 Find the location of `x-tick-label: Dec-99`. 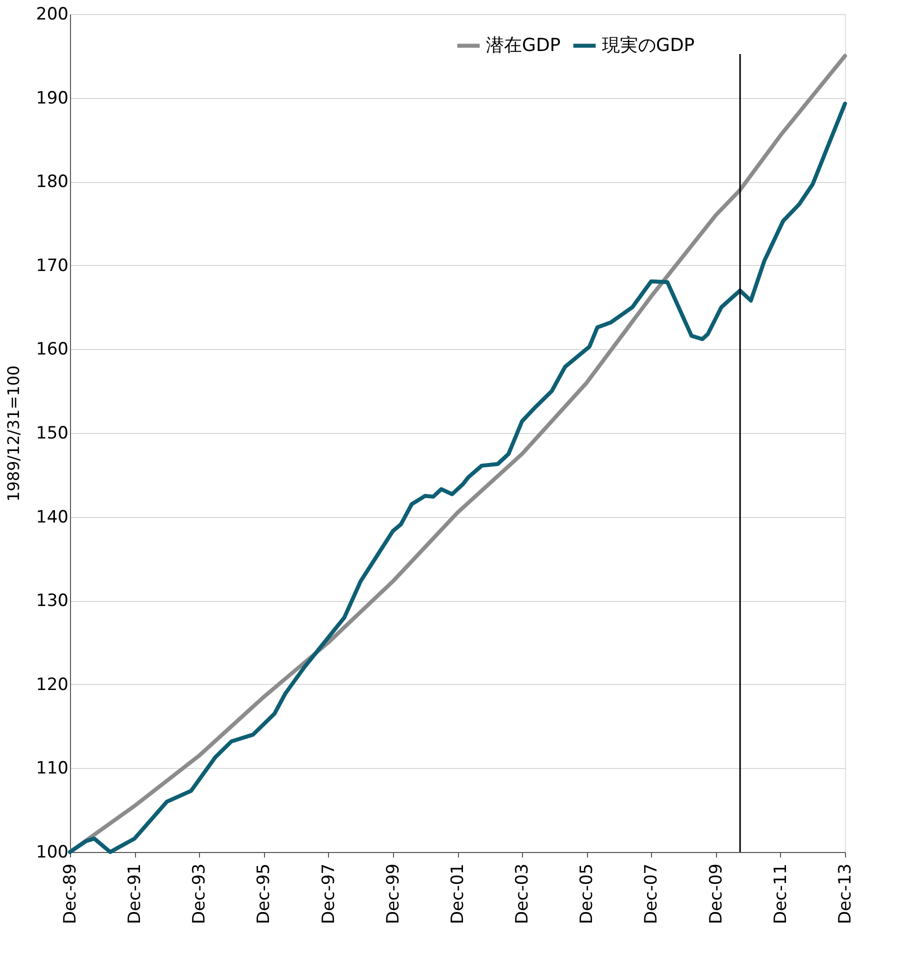

x-tick-label: Dec-99 is located at coordinates (393, 894).